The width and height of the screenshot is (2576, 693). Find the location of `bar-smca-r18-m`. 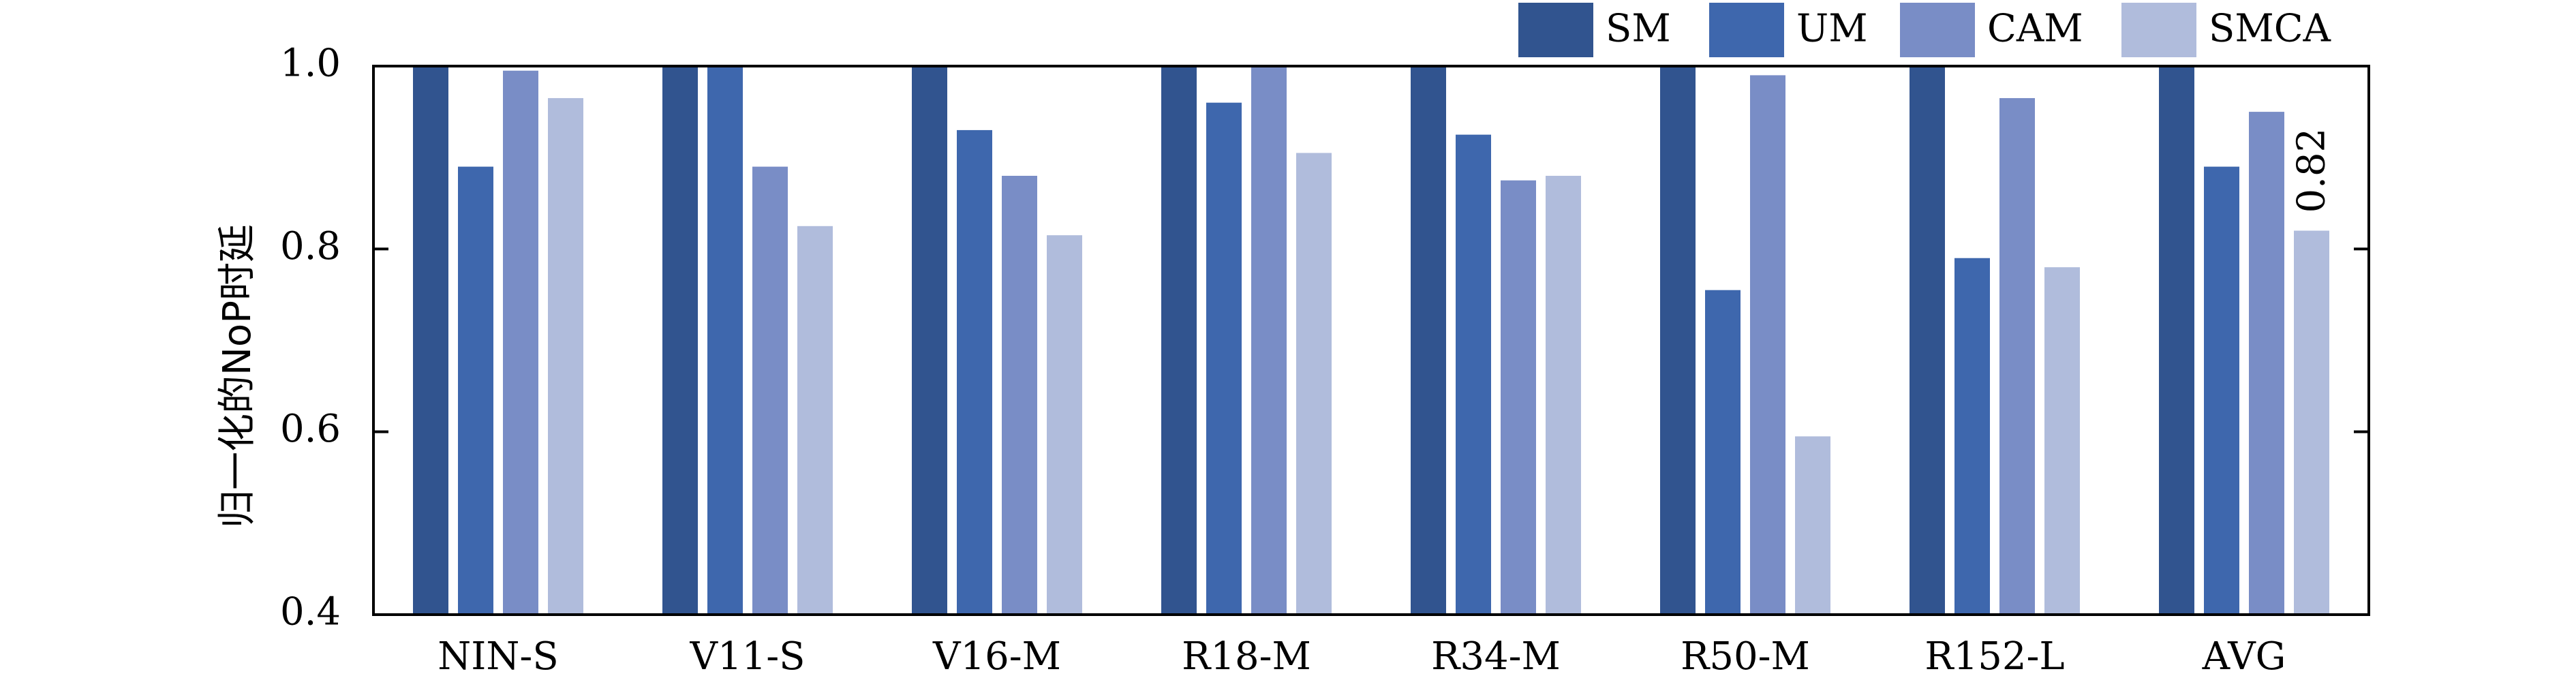

bar-smca-r18-m is located at coordinates (1314, 384).